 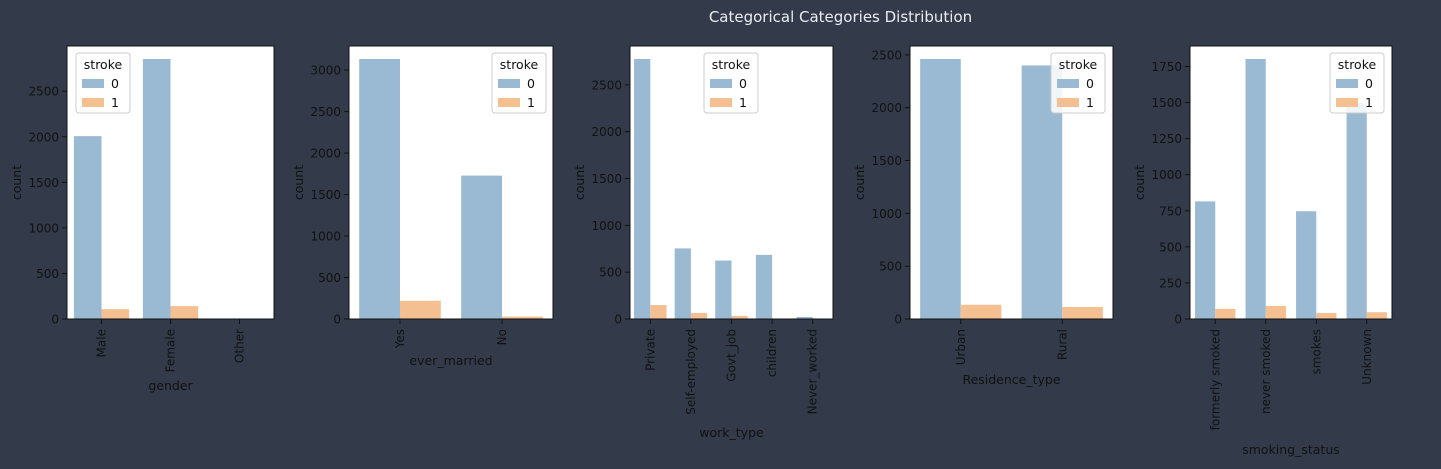 What do you see at coordinates (1215, 379) in the screenshot?
I see `x-tick-label: formerly smoked` at bounding box center [1215, 379].